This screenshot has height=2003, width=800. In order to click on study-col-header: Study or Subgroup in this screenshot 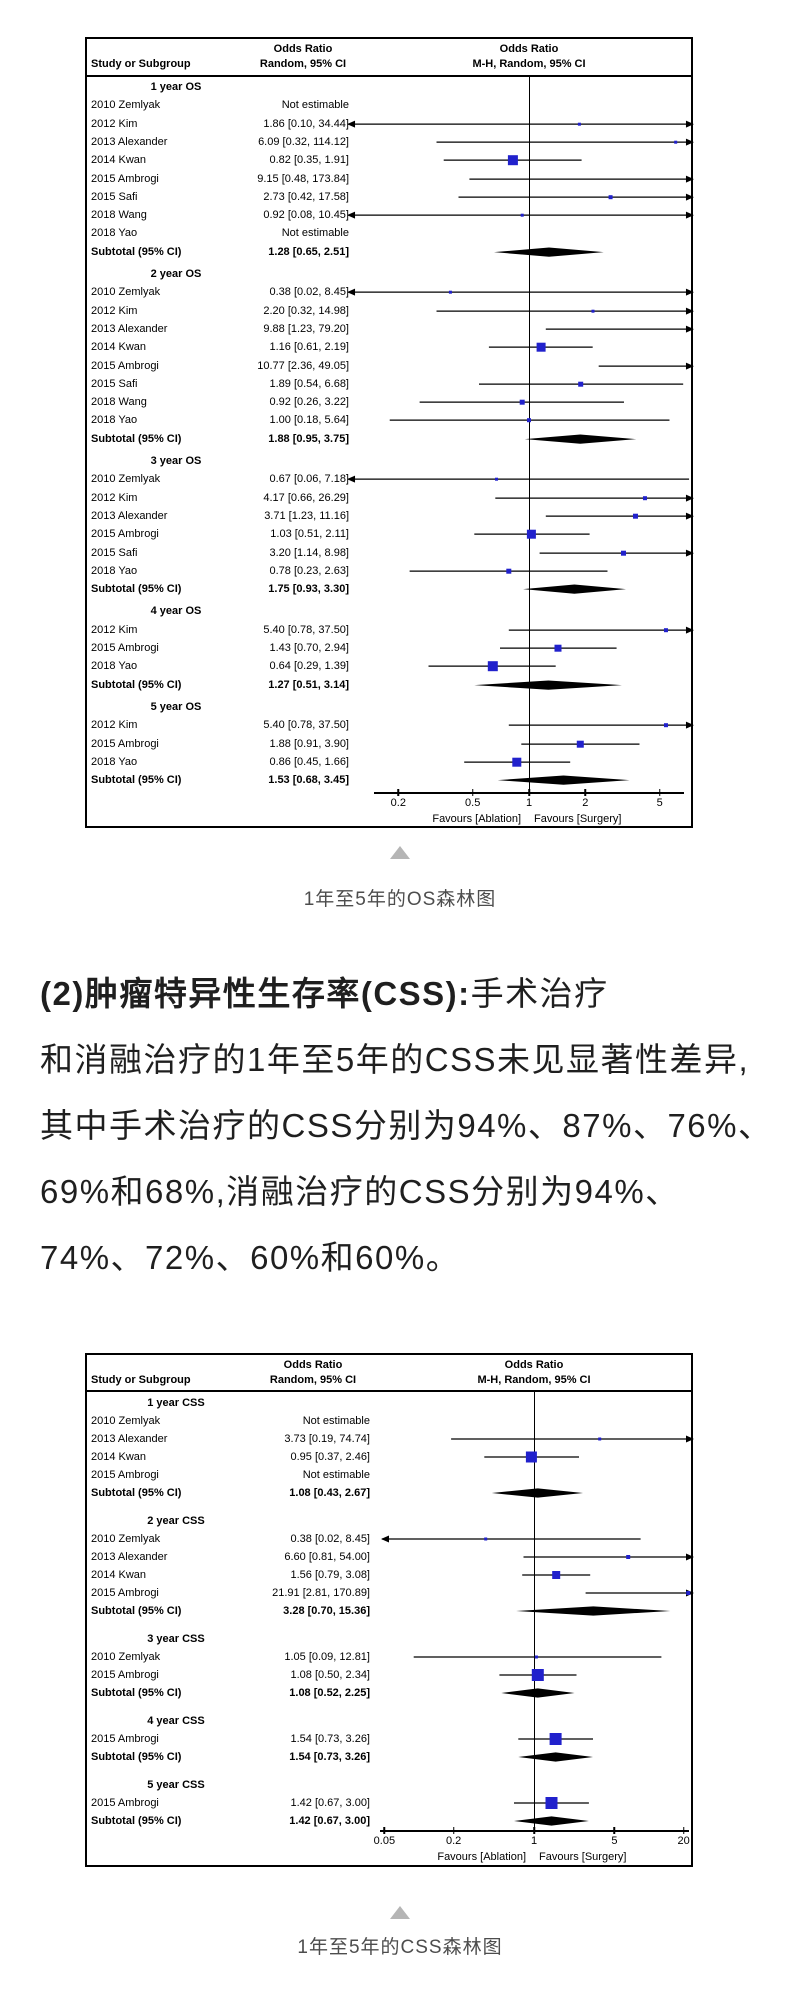, I will do `click(141, 1380)`.